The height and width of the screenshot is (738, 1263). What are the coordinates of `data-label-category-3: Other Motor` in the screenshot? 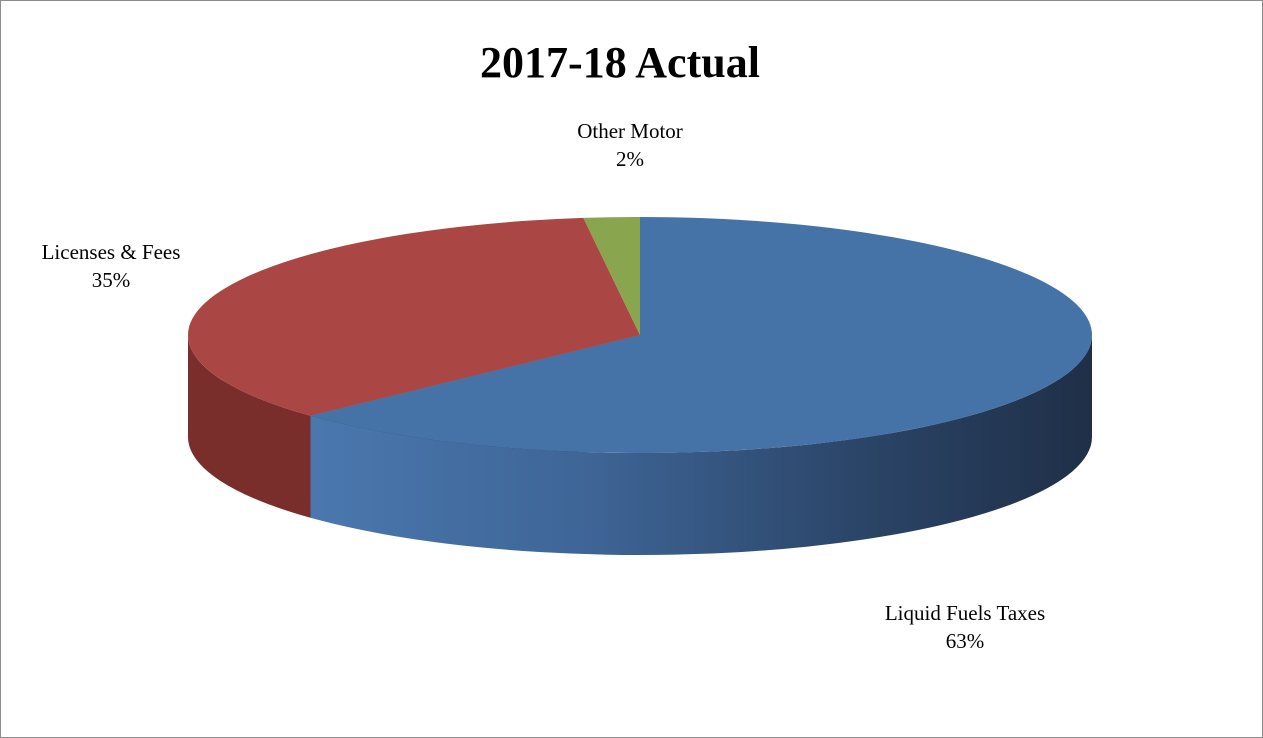 It's located at (630, 131).